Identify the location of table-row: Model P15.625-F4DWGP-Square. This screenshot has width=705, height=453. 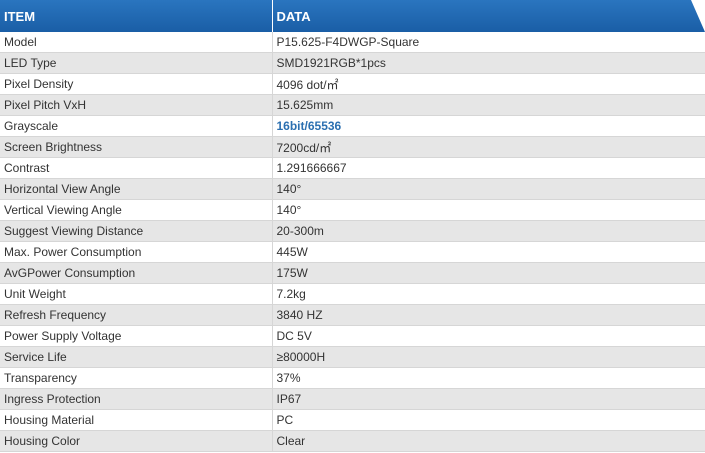
(352, 42).